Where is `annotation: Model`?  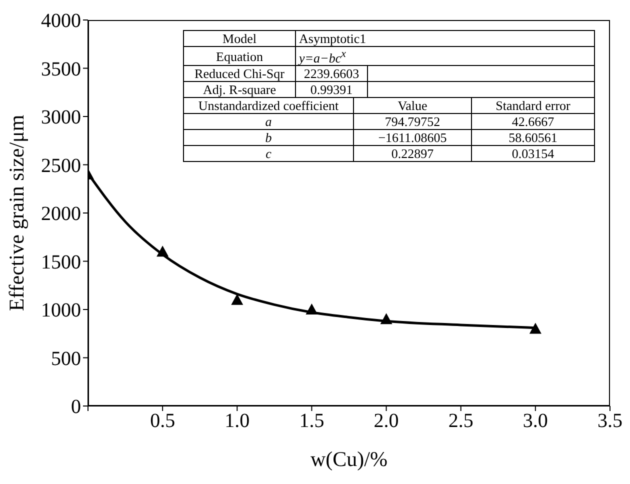 annotation: Model is located at coordinates (240, 38).